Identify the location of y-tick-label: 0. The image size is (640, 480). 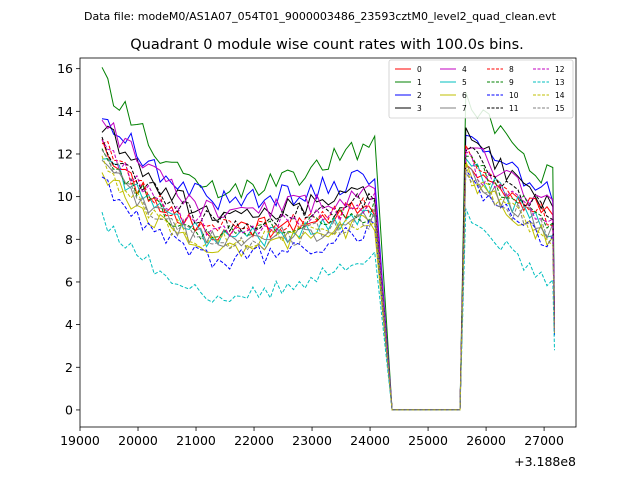
(69, 409).